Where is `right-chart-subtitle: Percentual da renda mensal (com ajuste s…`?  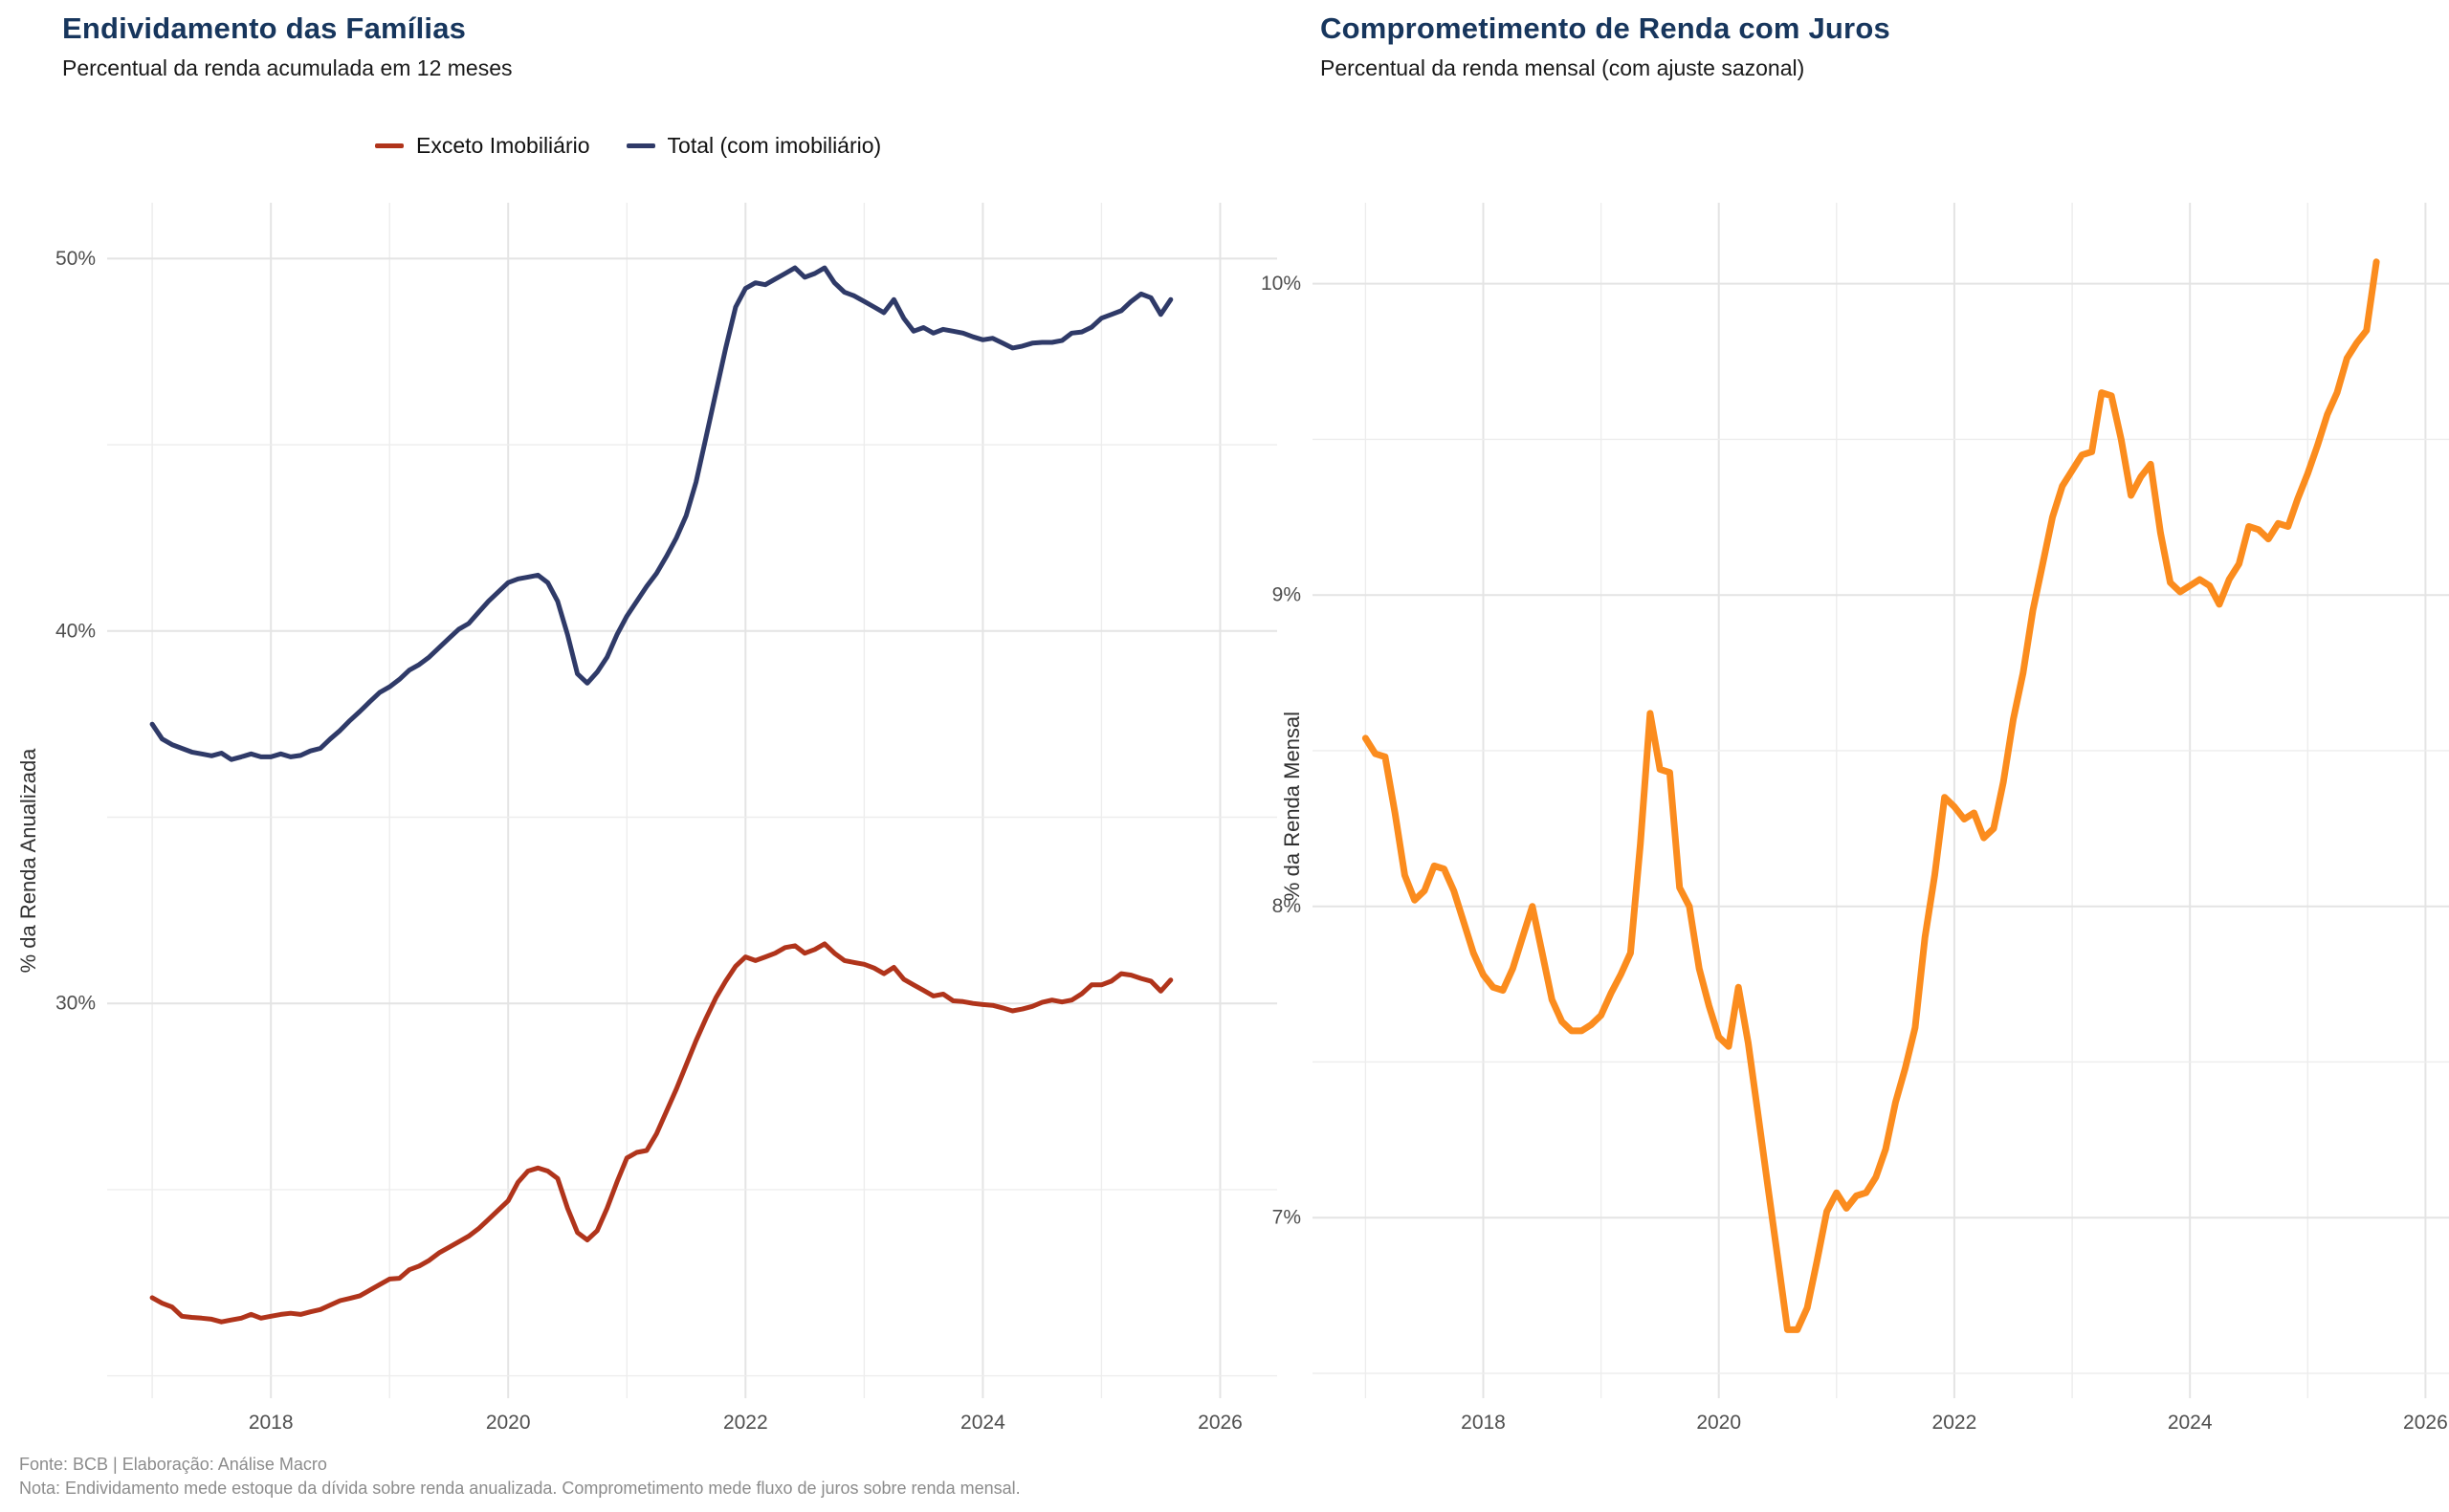 right-chart-subtitle: Percentual da renda mensal (com ajuste s… is located at coordinates (1563, 67).